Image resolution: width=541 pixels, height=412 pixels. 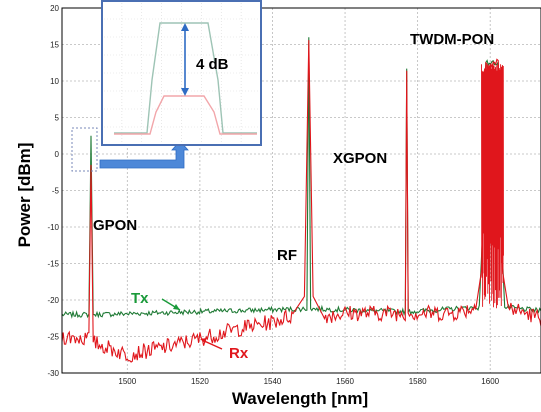 I want to click on tx-label: Tx, so click(x=140, y=298).